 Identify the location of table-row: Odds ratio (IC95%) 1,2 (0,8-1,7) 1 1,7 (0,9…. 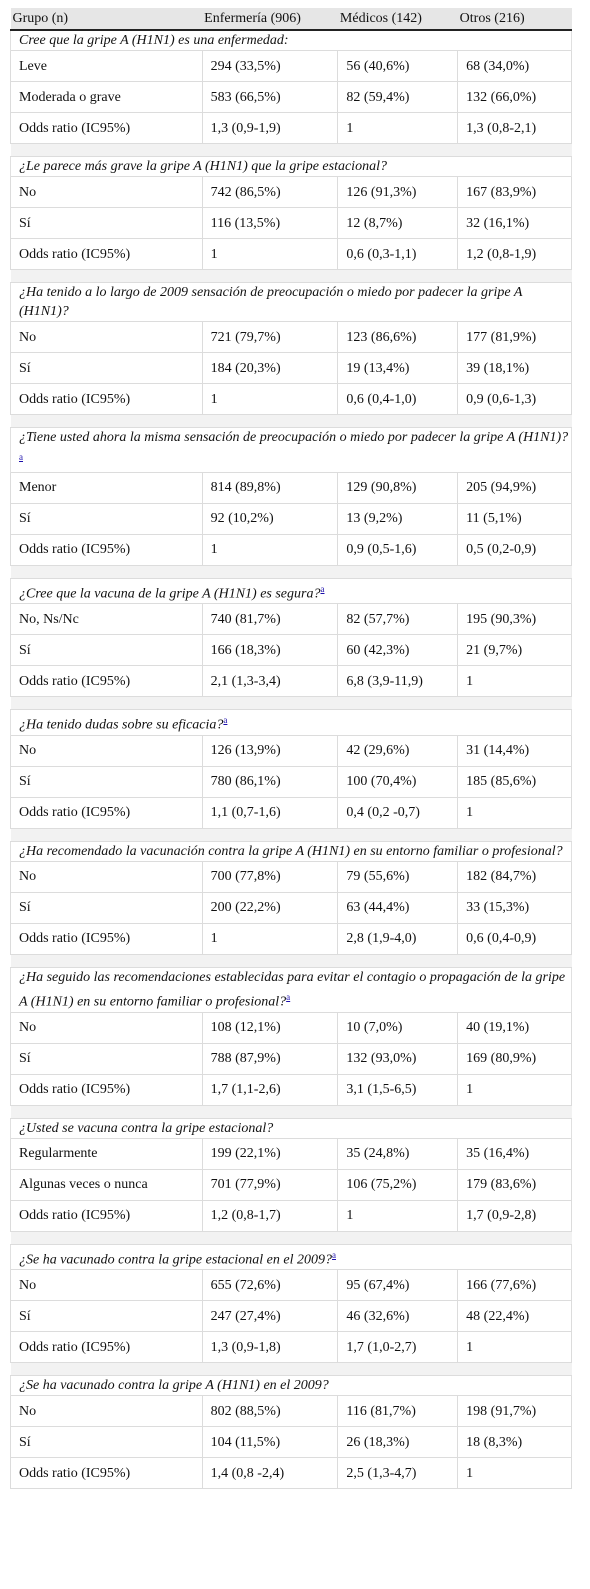
(291, 1215).